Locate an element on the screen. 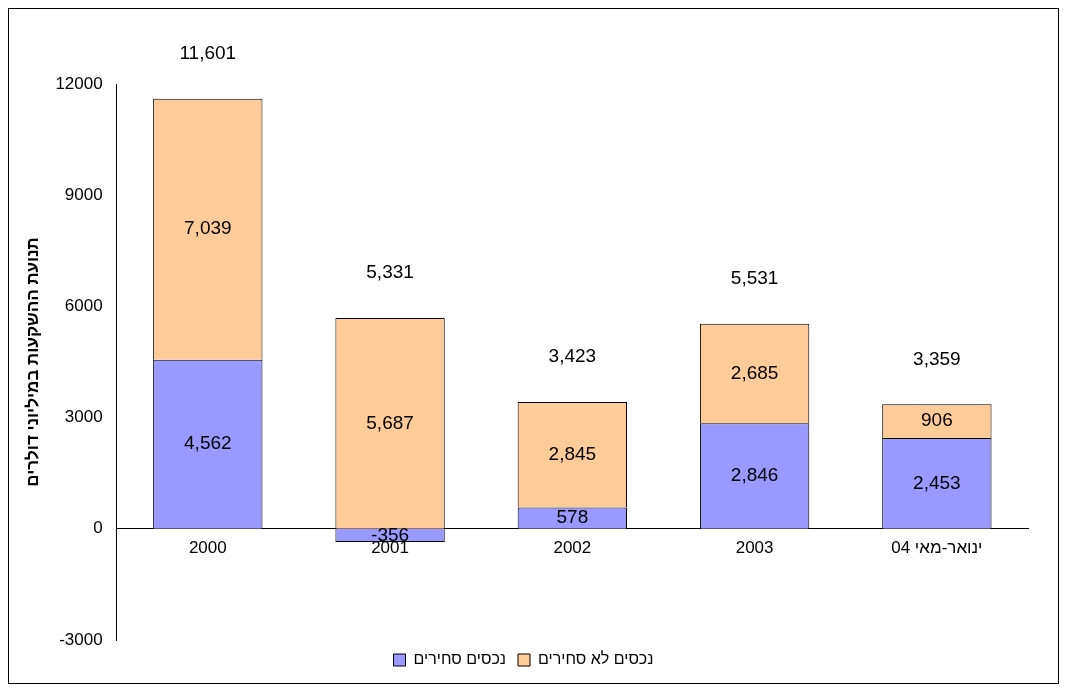  y-tick-label: 6000 is located at coordinates (83, 306).